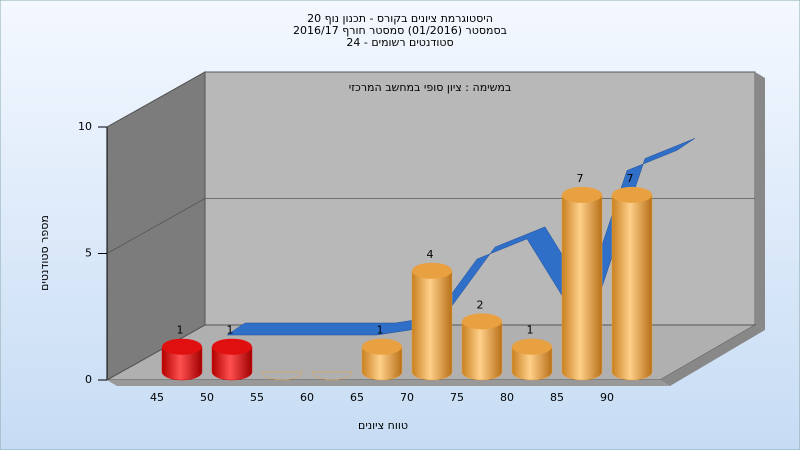 This screenshot has width=800, height=454. I want to click on x-tick-label: 65, so click(357, 397).